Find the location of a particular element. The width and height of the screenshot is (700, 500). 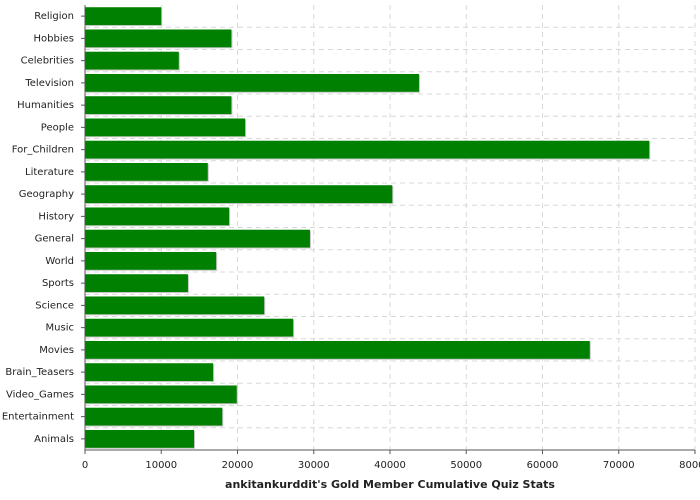

y-tick-label: Celebrities is located at coordinates (47, 61).